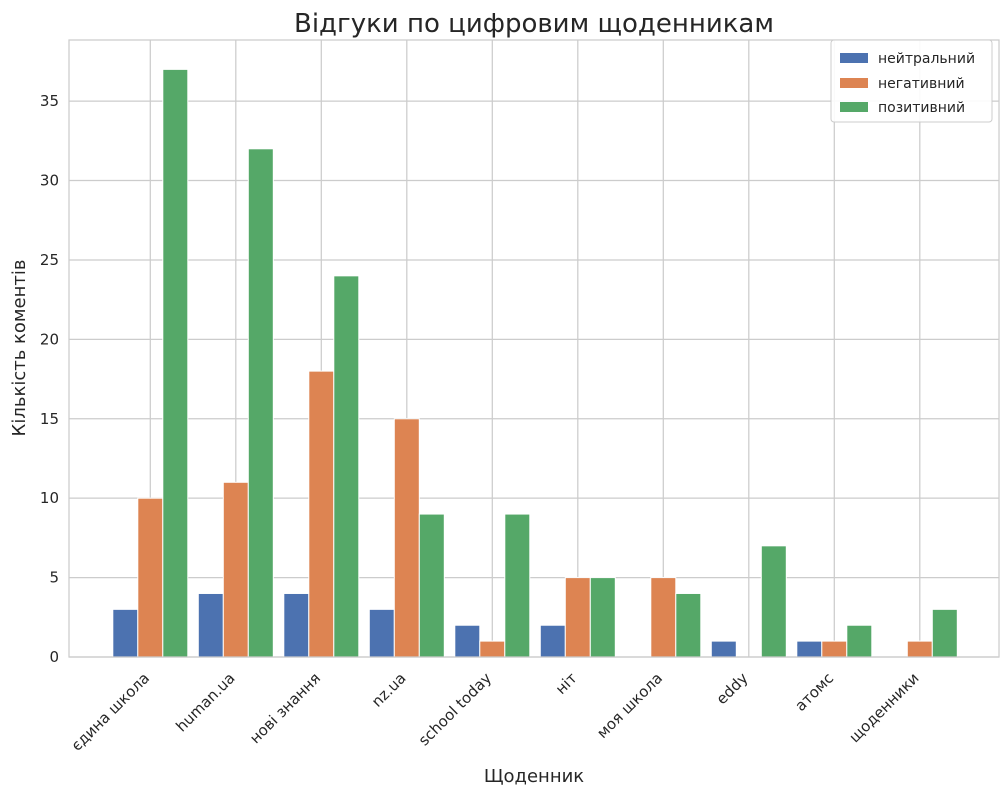 The image size is (1008, 797). I want to click on x-tick-label: нові знання, so click(285, 708).